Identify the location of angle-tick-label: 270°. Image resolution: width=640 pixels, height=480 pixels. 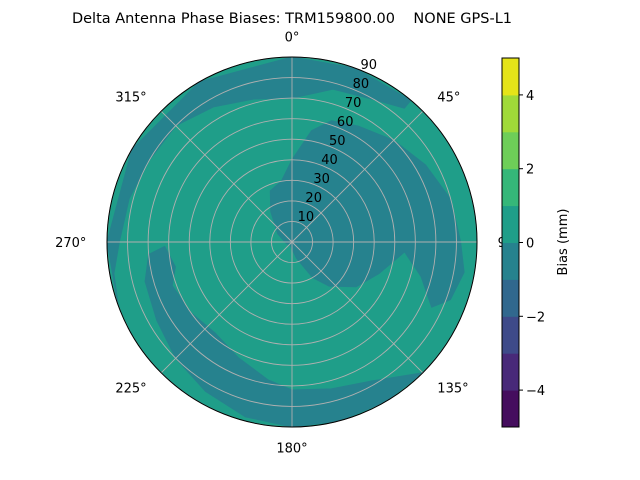
(70, 243).